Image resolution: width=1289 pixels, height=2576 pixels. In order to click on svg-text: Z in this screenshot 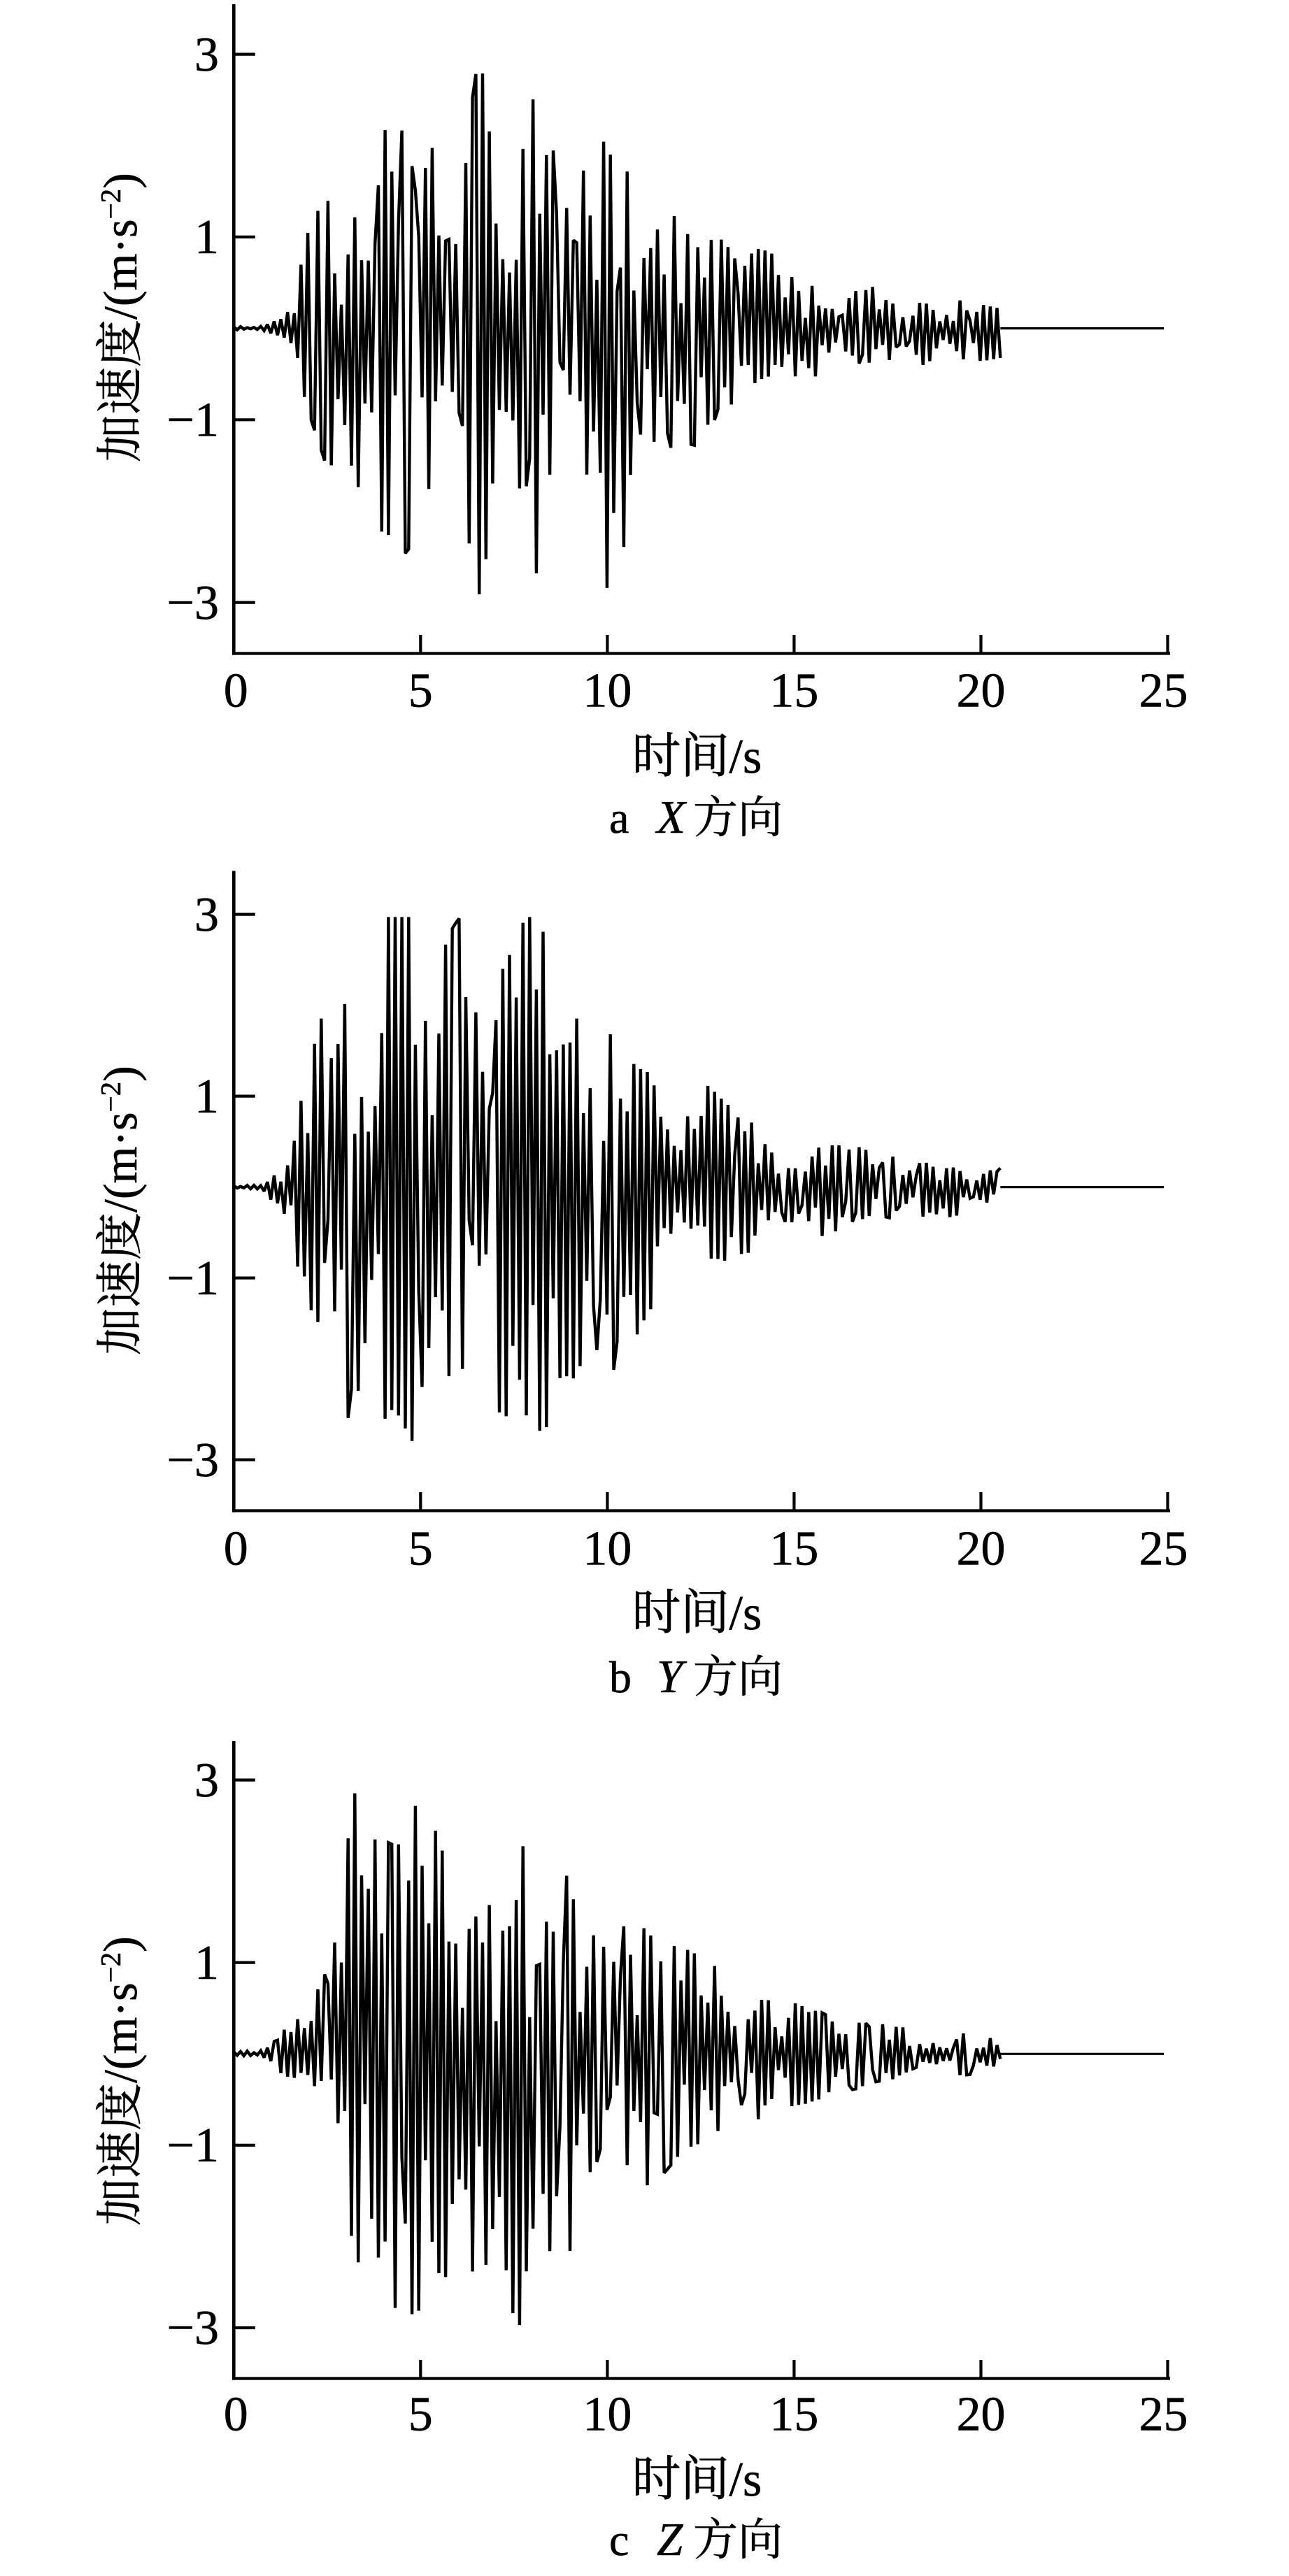, I will do `click(670, 2540)`.